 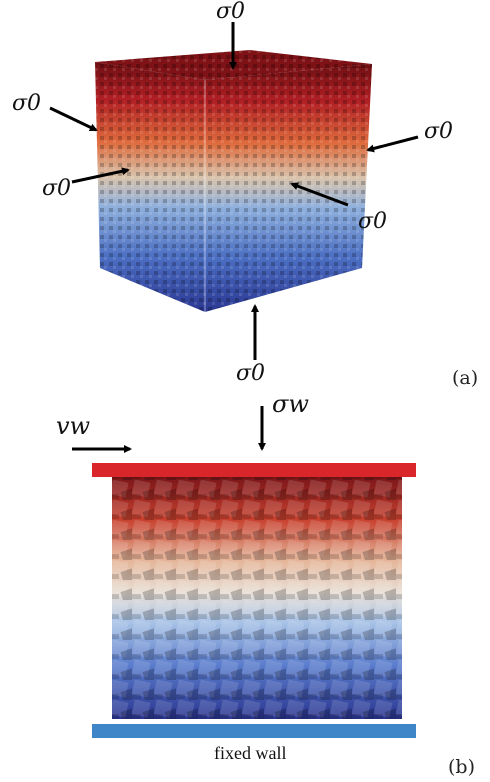 What do you see at coordinates (73, 119) in the screenshot?
I see `arrow-left-upper-sigma0` at bounding box center [73, 119].